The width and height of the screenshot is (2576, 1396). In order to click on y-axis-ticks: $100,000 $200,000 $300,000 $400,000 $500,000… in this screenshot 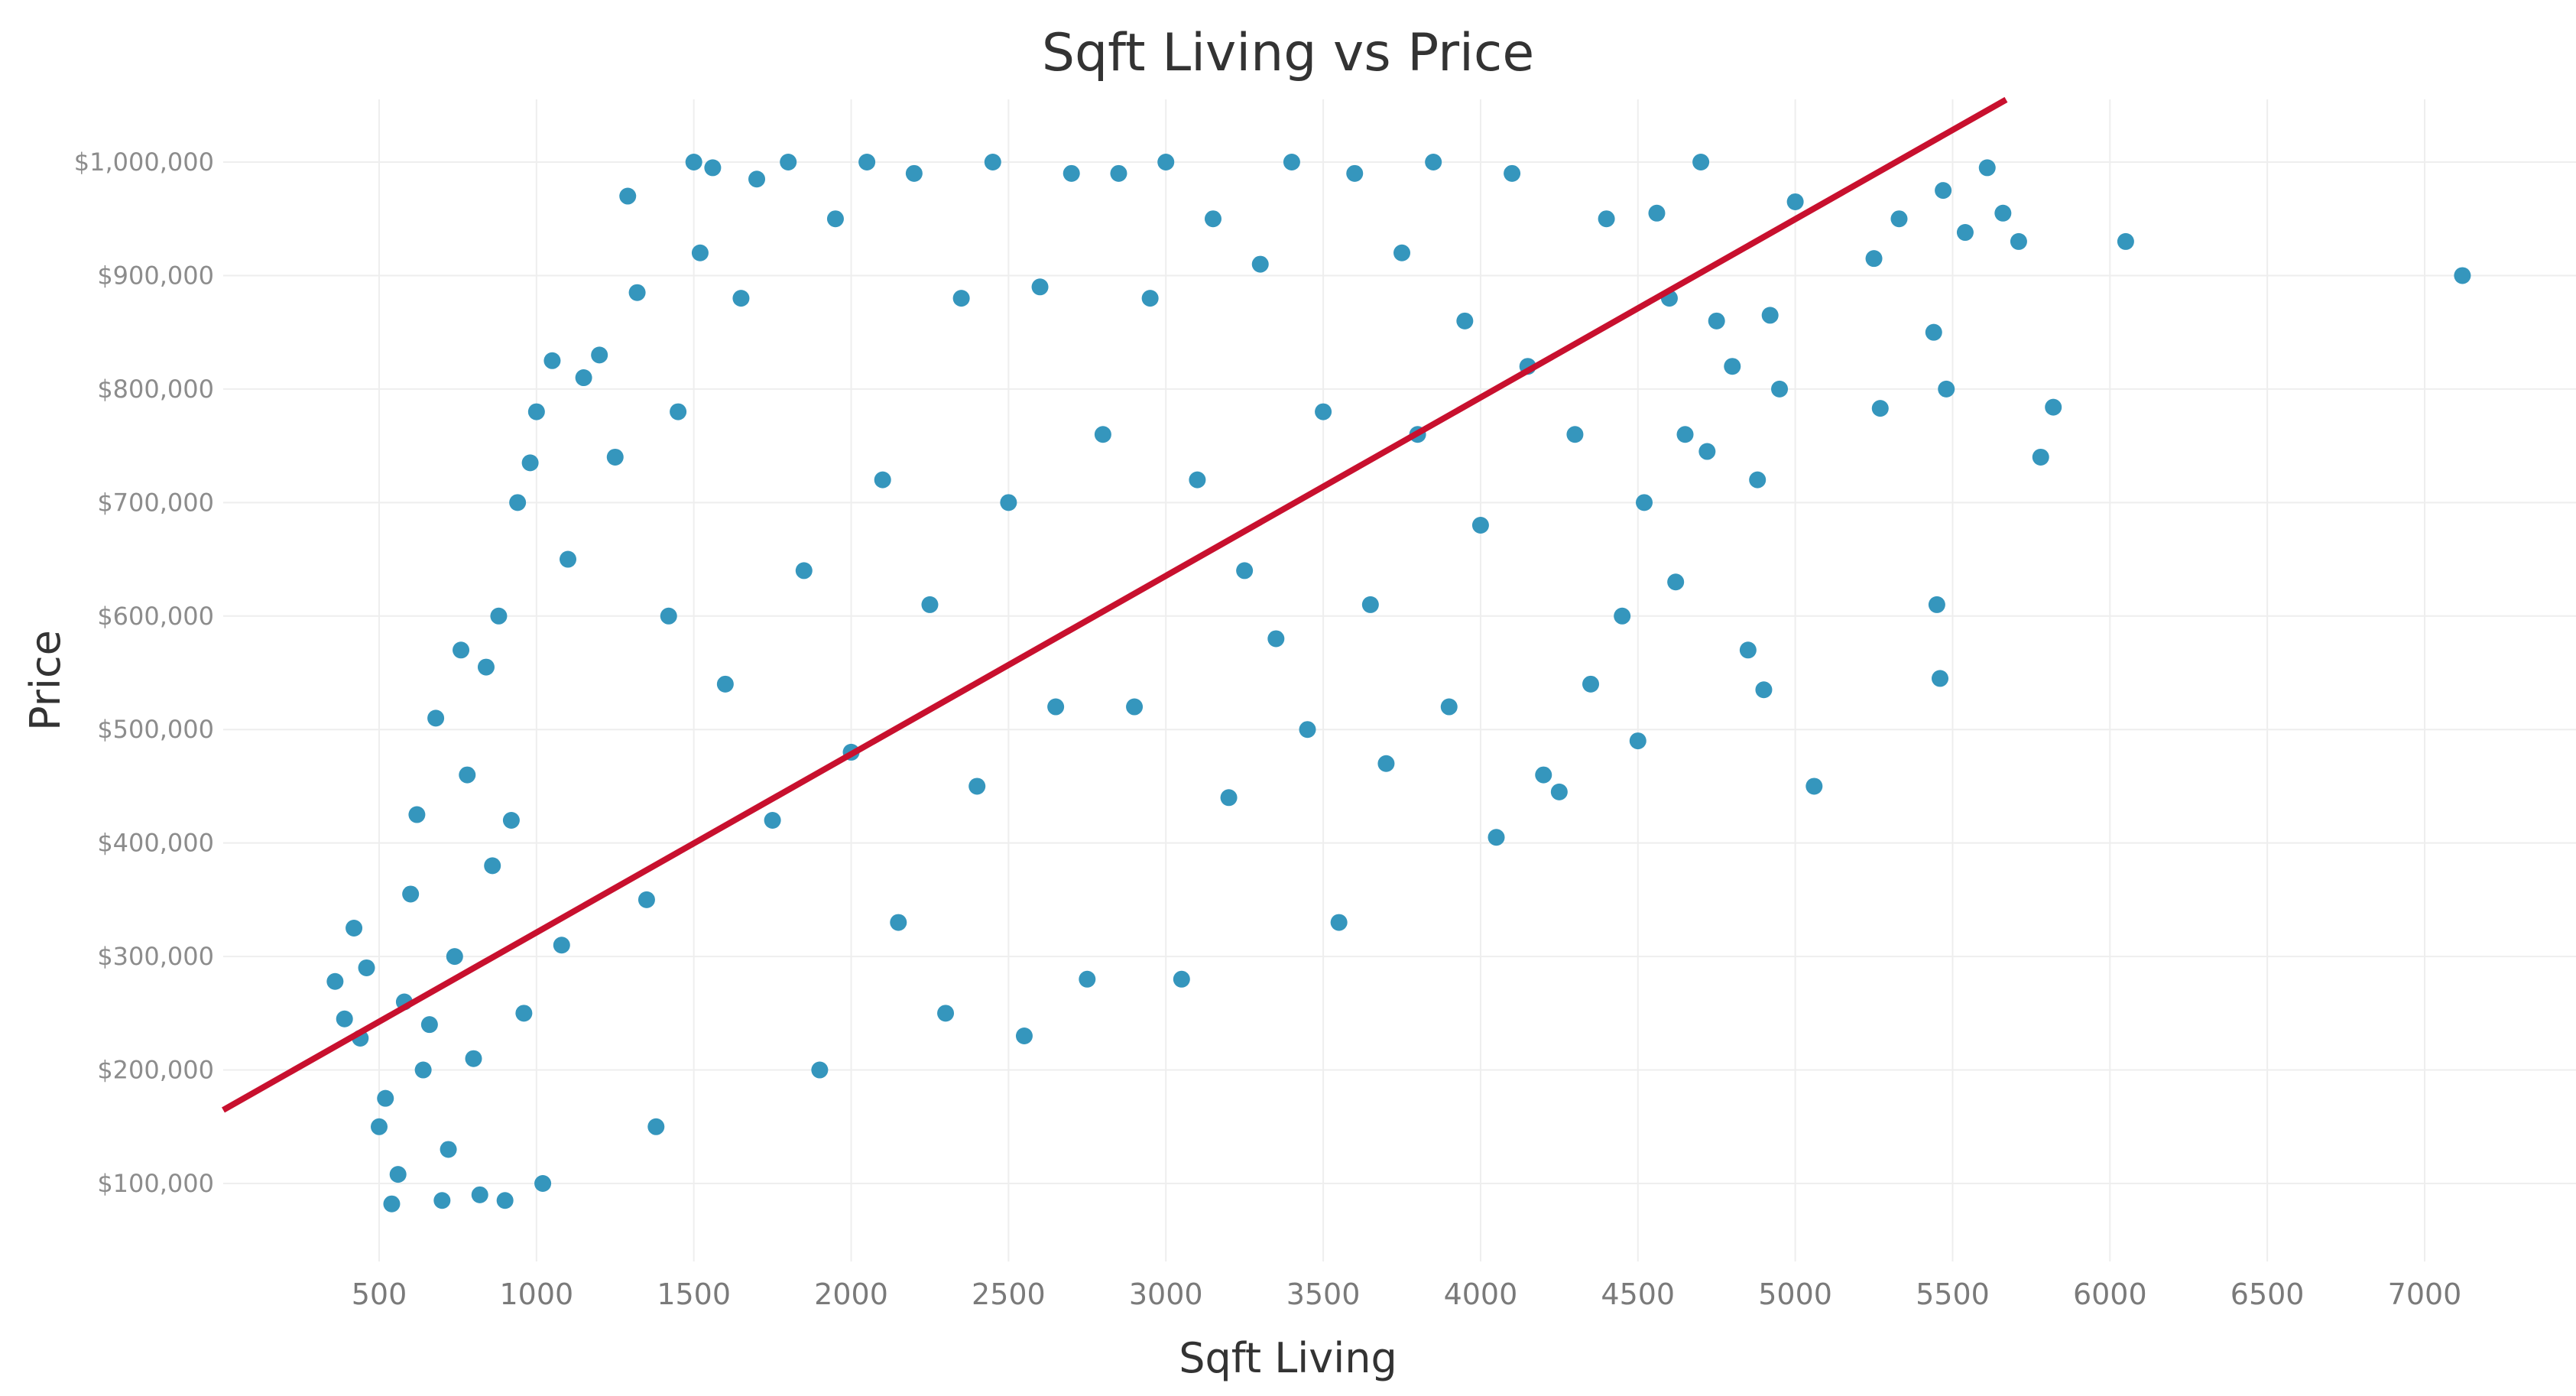, I will do `click(144, 673)`.